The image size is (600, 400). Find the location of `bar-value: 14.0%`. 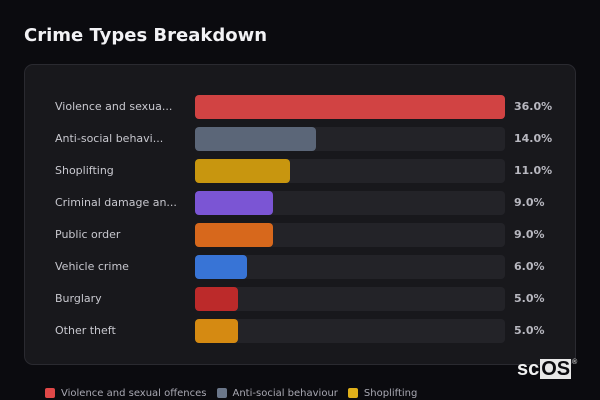

bar-value: 14.0% is located at coordinates (533, 138).